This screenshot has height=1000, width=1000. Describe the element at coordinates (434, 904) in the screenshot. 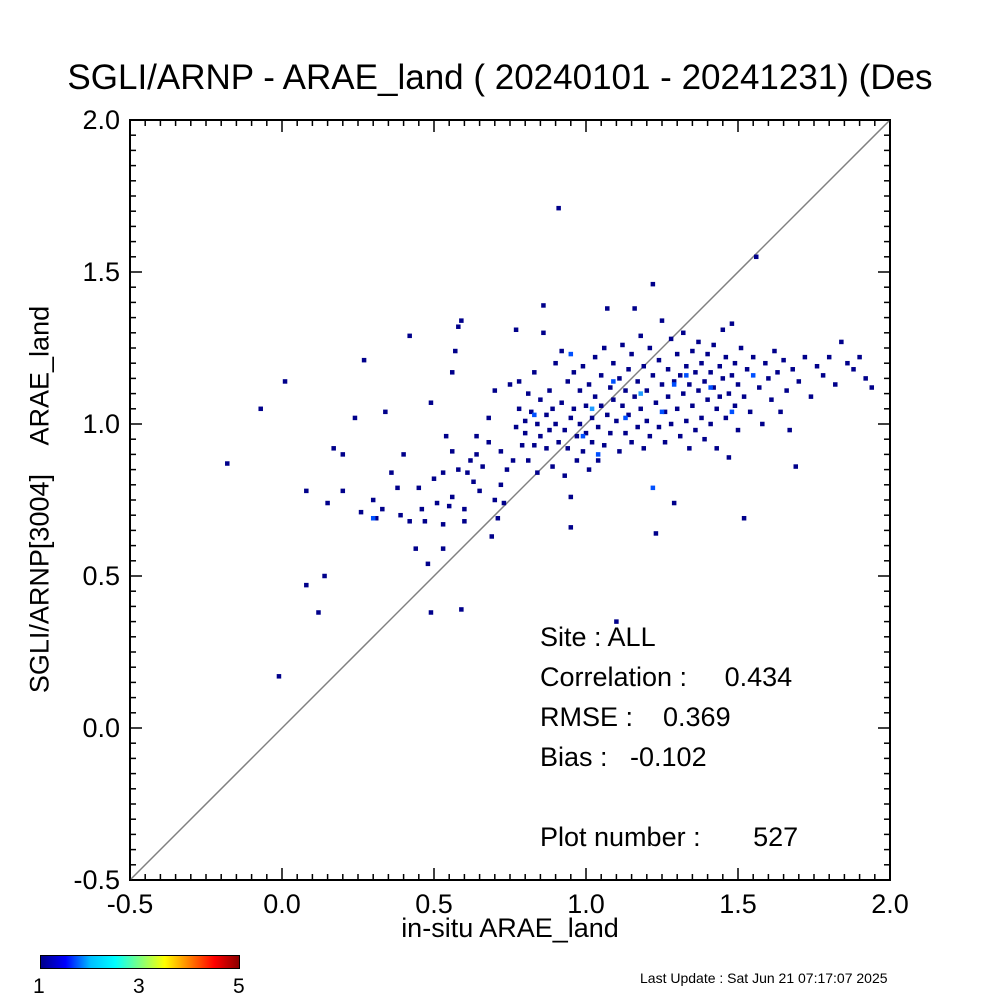

I see `x-tick-label: 0.5` at that location.